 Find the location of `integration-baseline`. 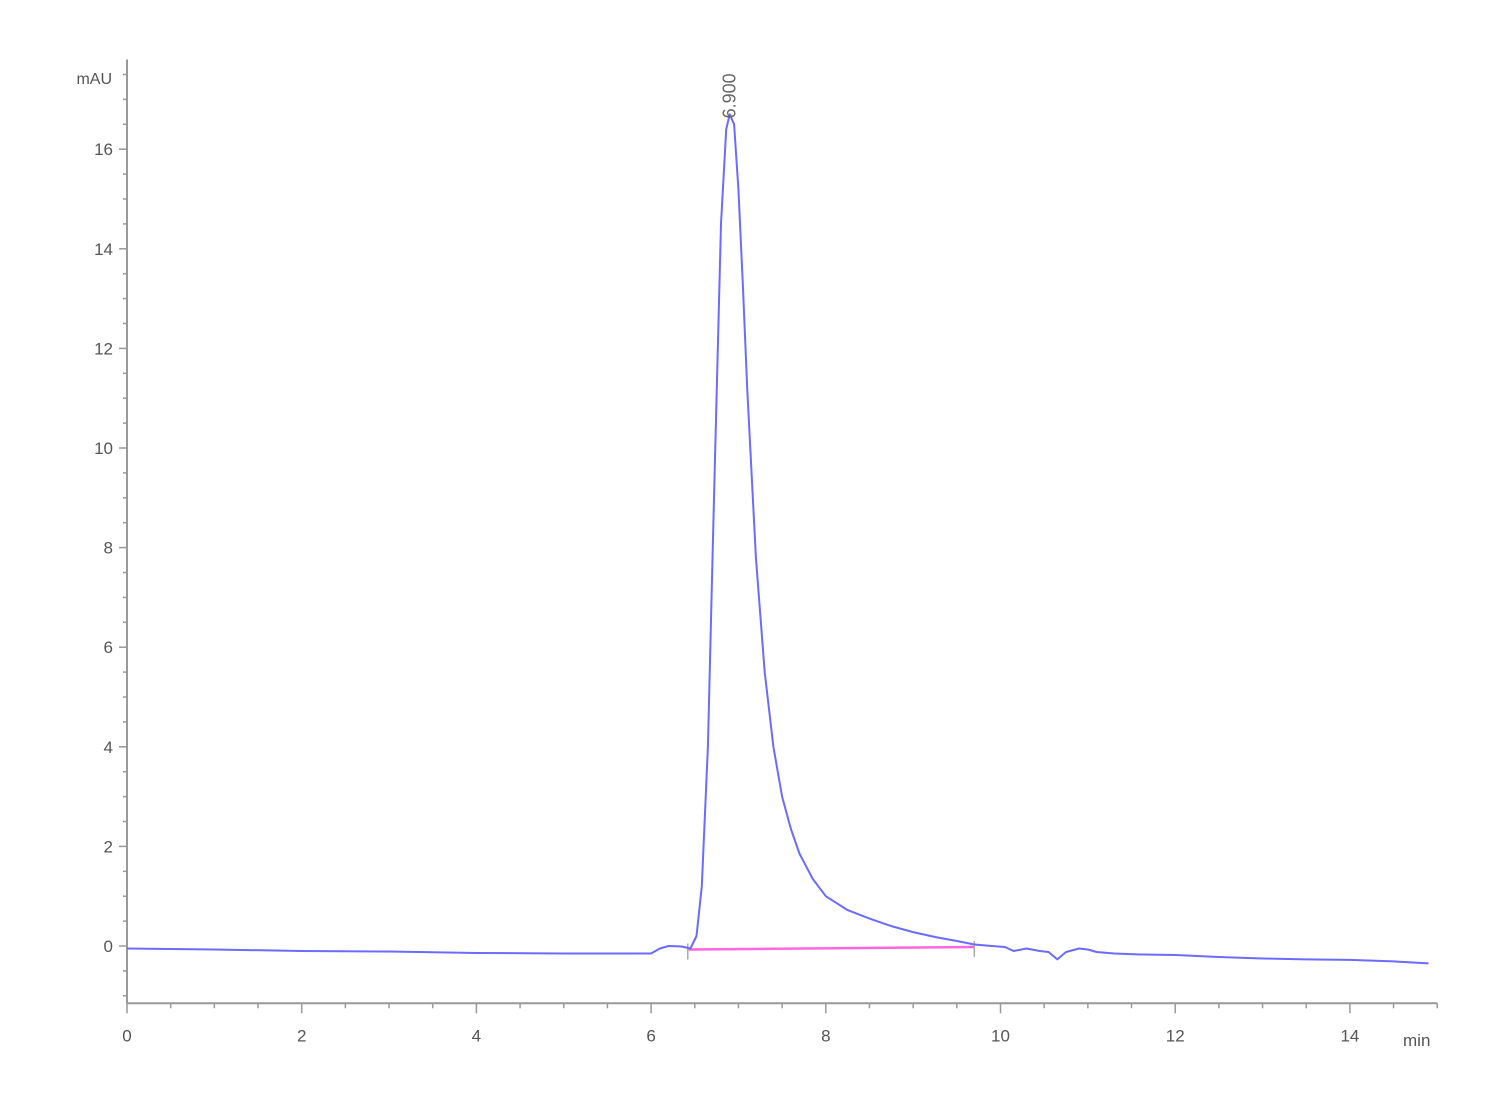

integration-baseline is located at coordinates (831, 948).